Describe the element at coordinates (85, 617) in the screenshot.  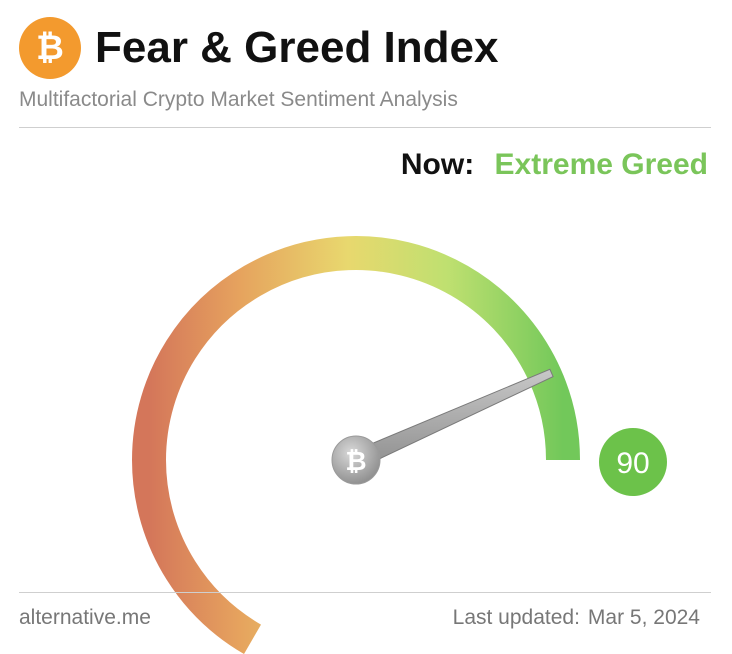
I see `source-link: alternative.me` at that location.